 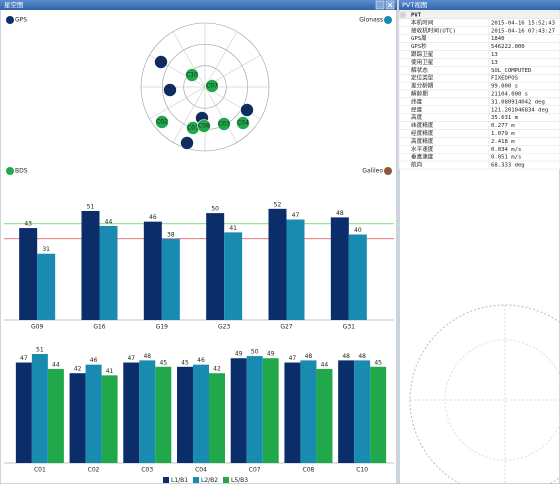 I want to click on row-label: 解龄期, so click(x=419, y=93).